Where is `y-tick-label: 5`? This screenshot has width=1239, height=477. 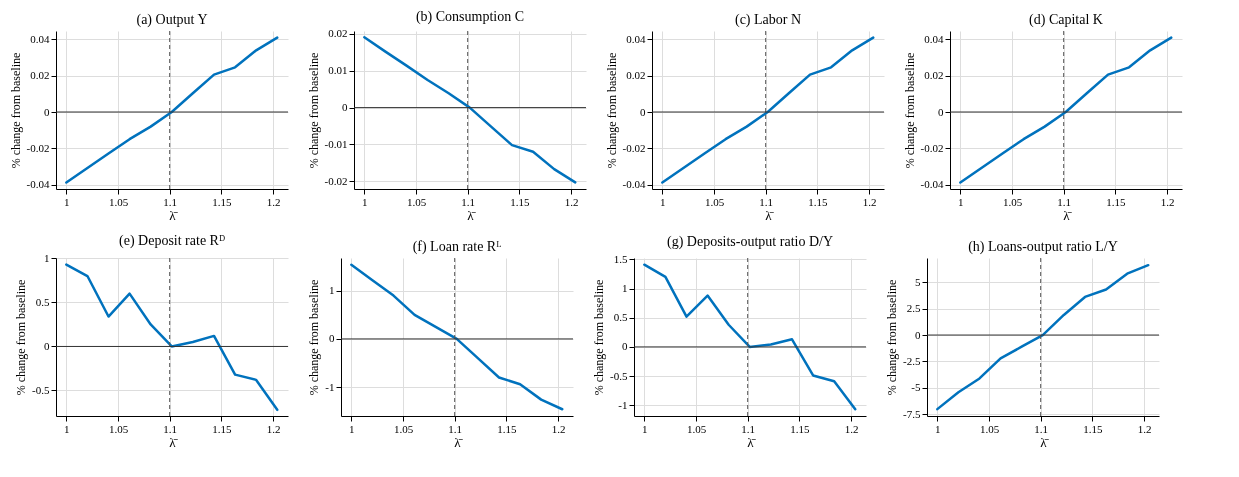
y-tick-label: 5 is located at coordinates (918, 281).